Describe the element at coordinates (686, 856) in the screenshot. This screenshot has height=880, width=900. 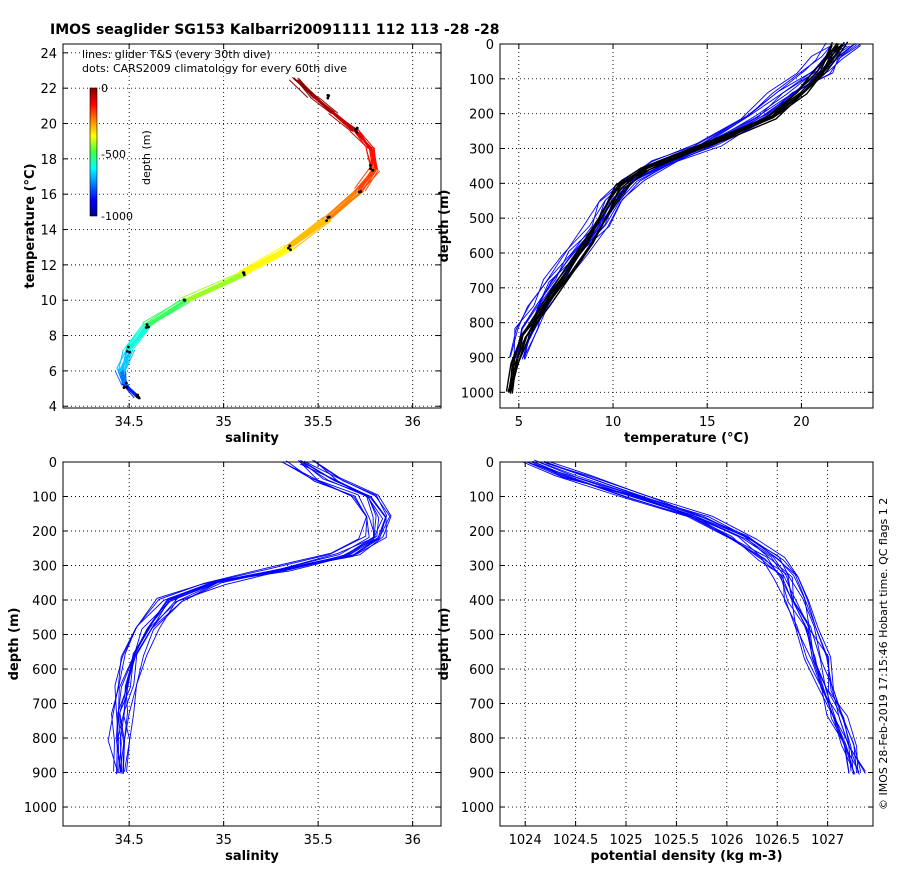
I see `dens-depth-xlabel: potential density (kg m-3)` at that location.